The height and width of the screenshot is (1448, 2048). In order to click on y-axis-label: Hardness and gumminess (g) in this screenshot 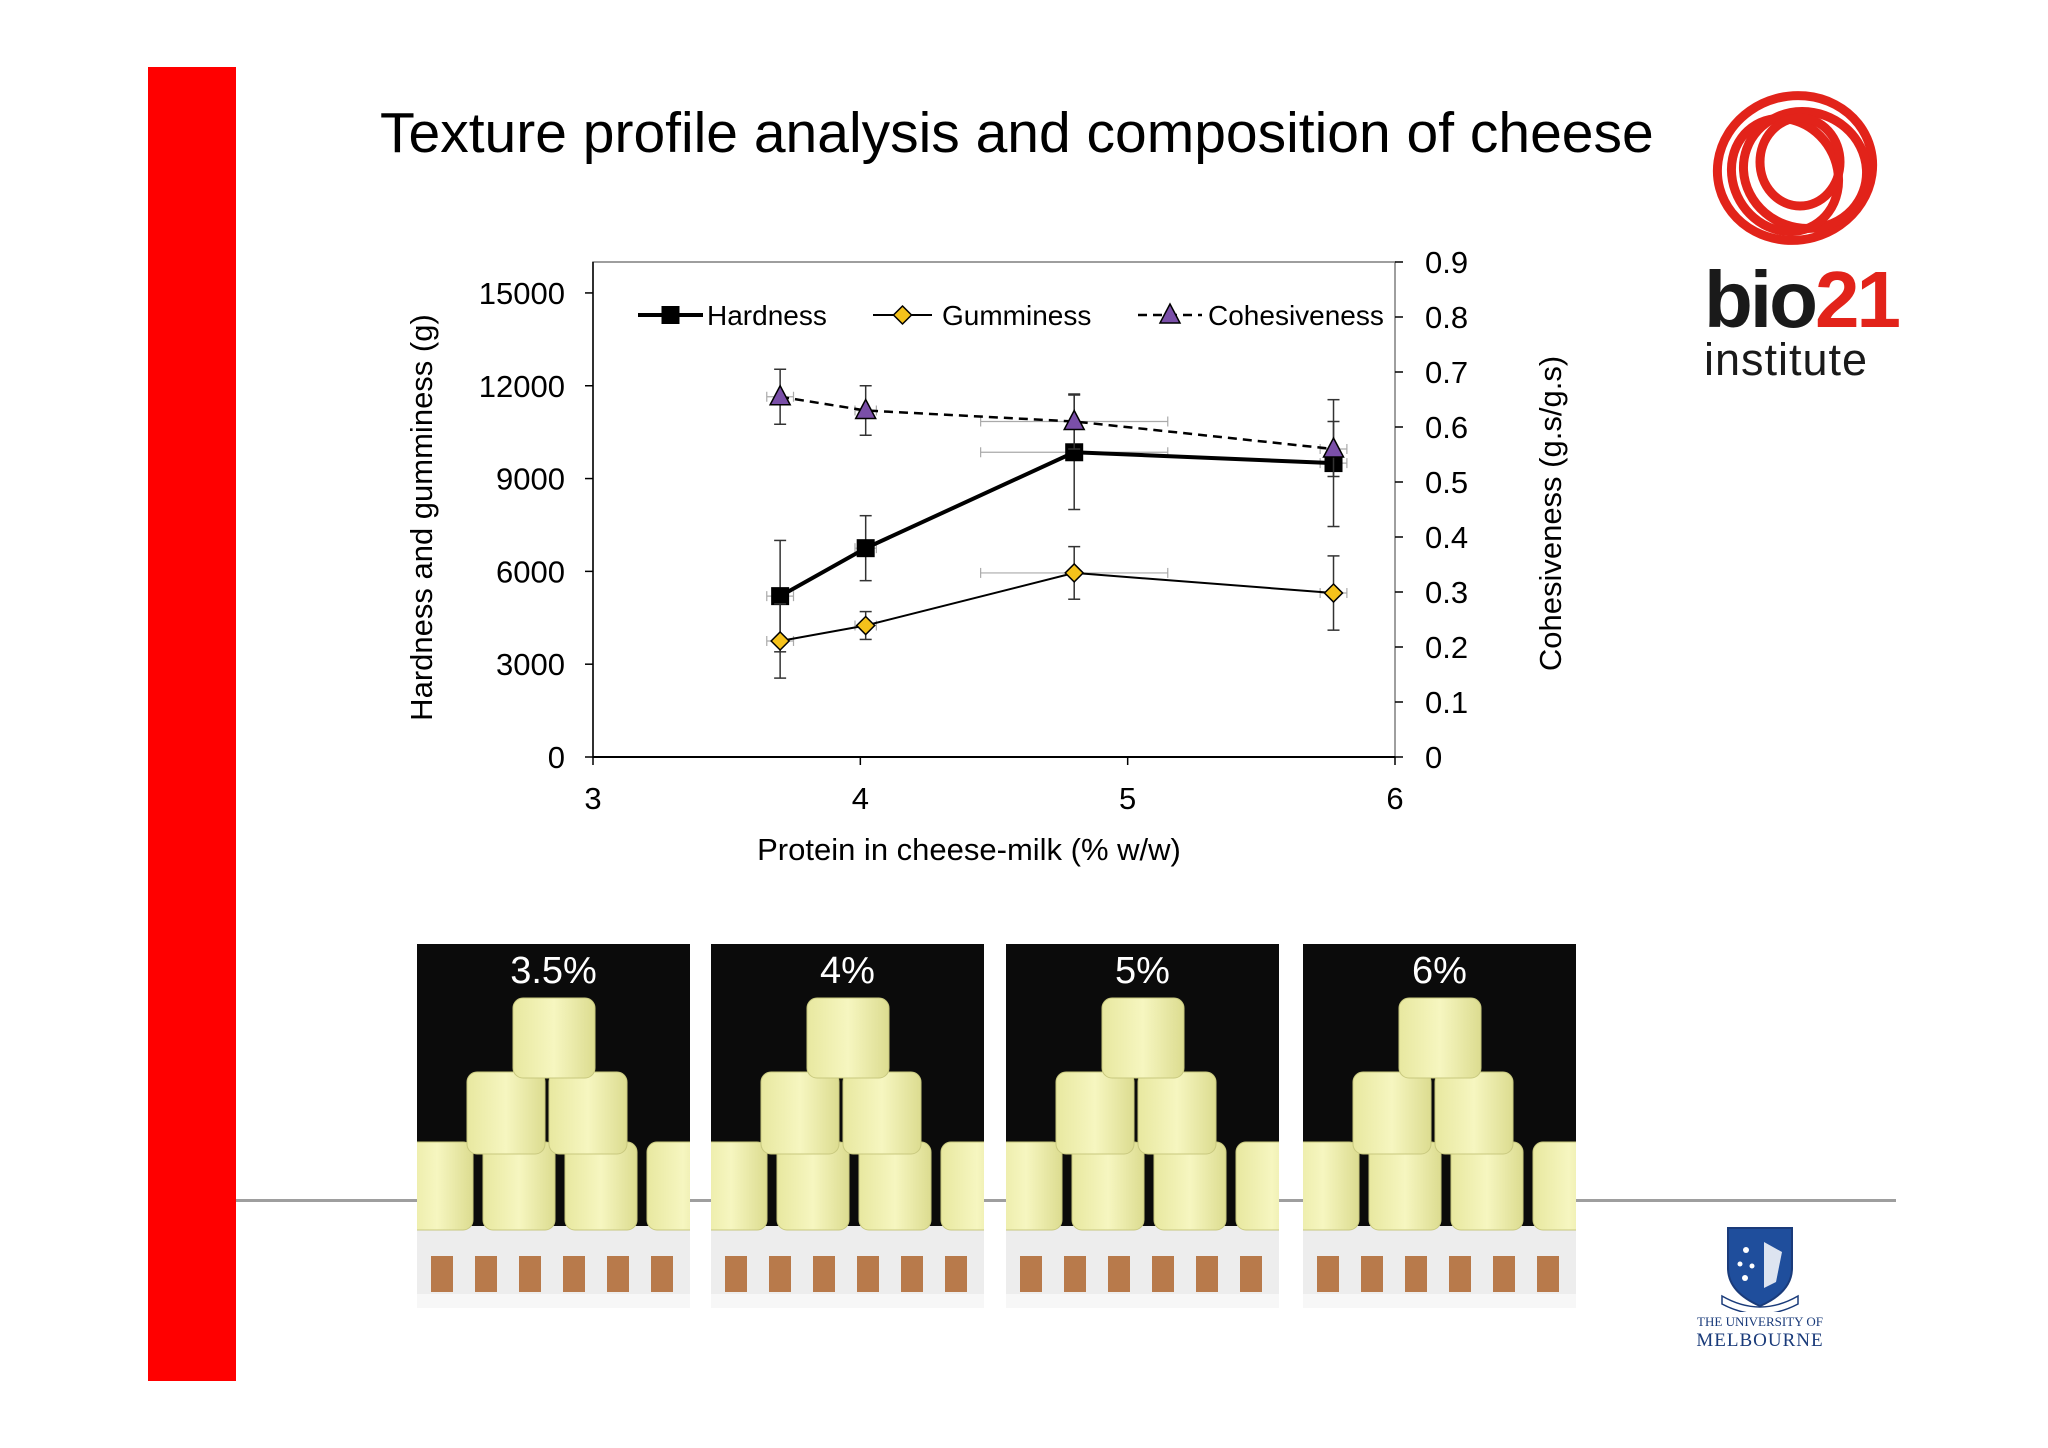, I will do `click(421, 517)`.